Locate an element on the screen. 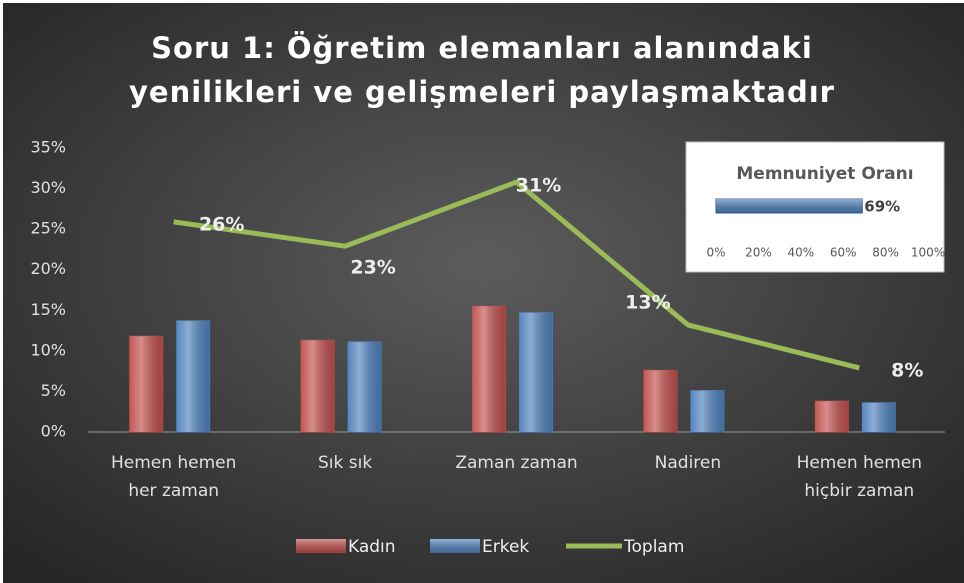  data-label: 23% is located at coordinates (372, 268).